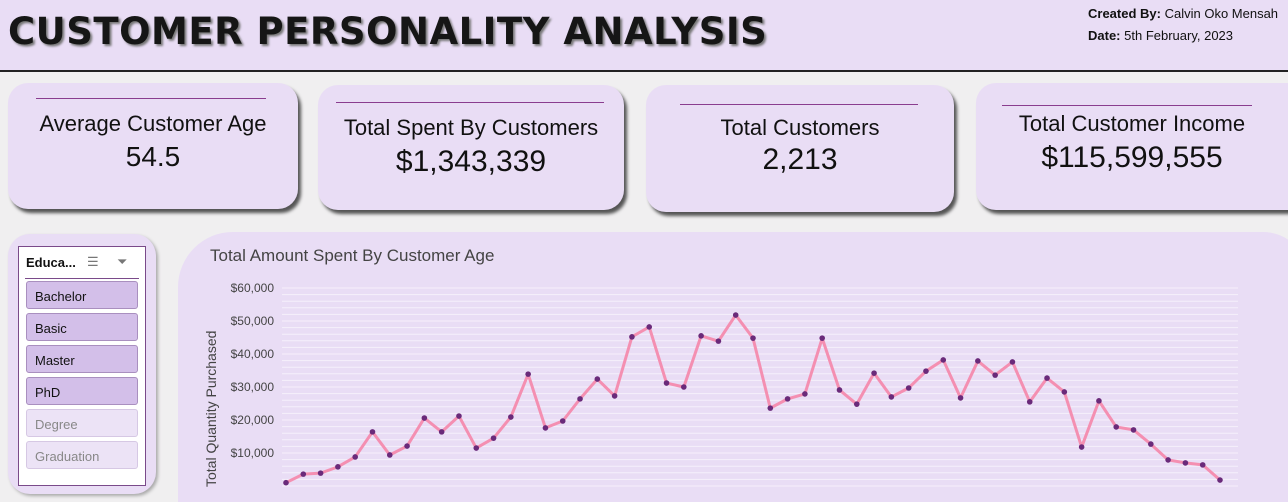 The image size is (1288, 502). What do you see at coordinates (1132, 123) in the screenshot?
I see `kpi-label: Total Customer Income` at bounding box center [1132, 123].